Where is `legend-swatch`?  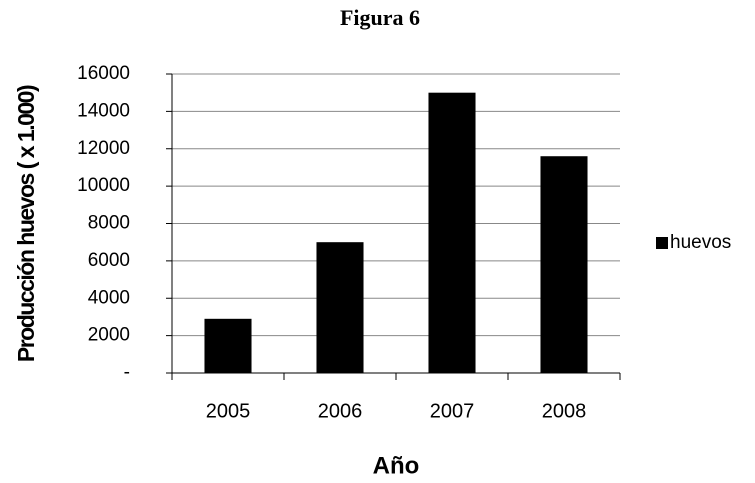
legend-swatch is located at coordinates (662, 243).